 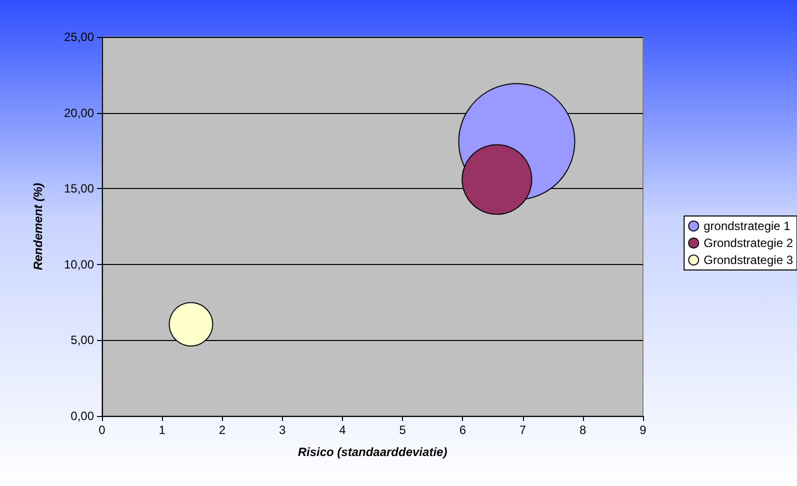 What do you see at coordinates (79, 37) in the screenshot?
I see `y-tick-label: 25,00` at bounding box center [79, 37].